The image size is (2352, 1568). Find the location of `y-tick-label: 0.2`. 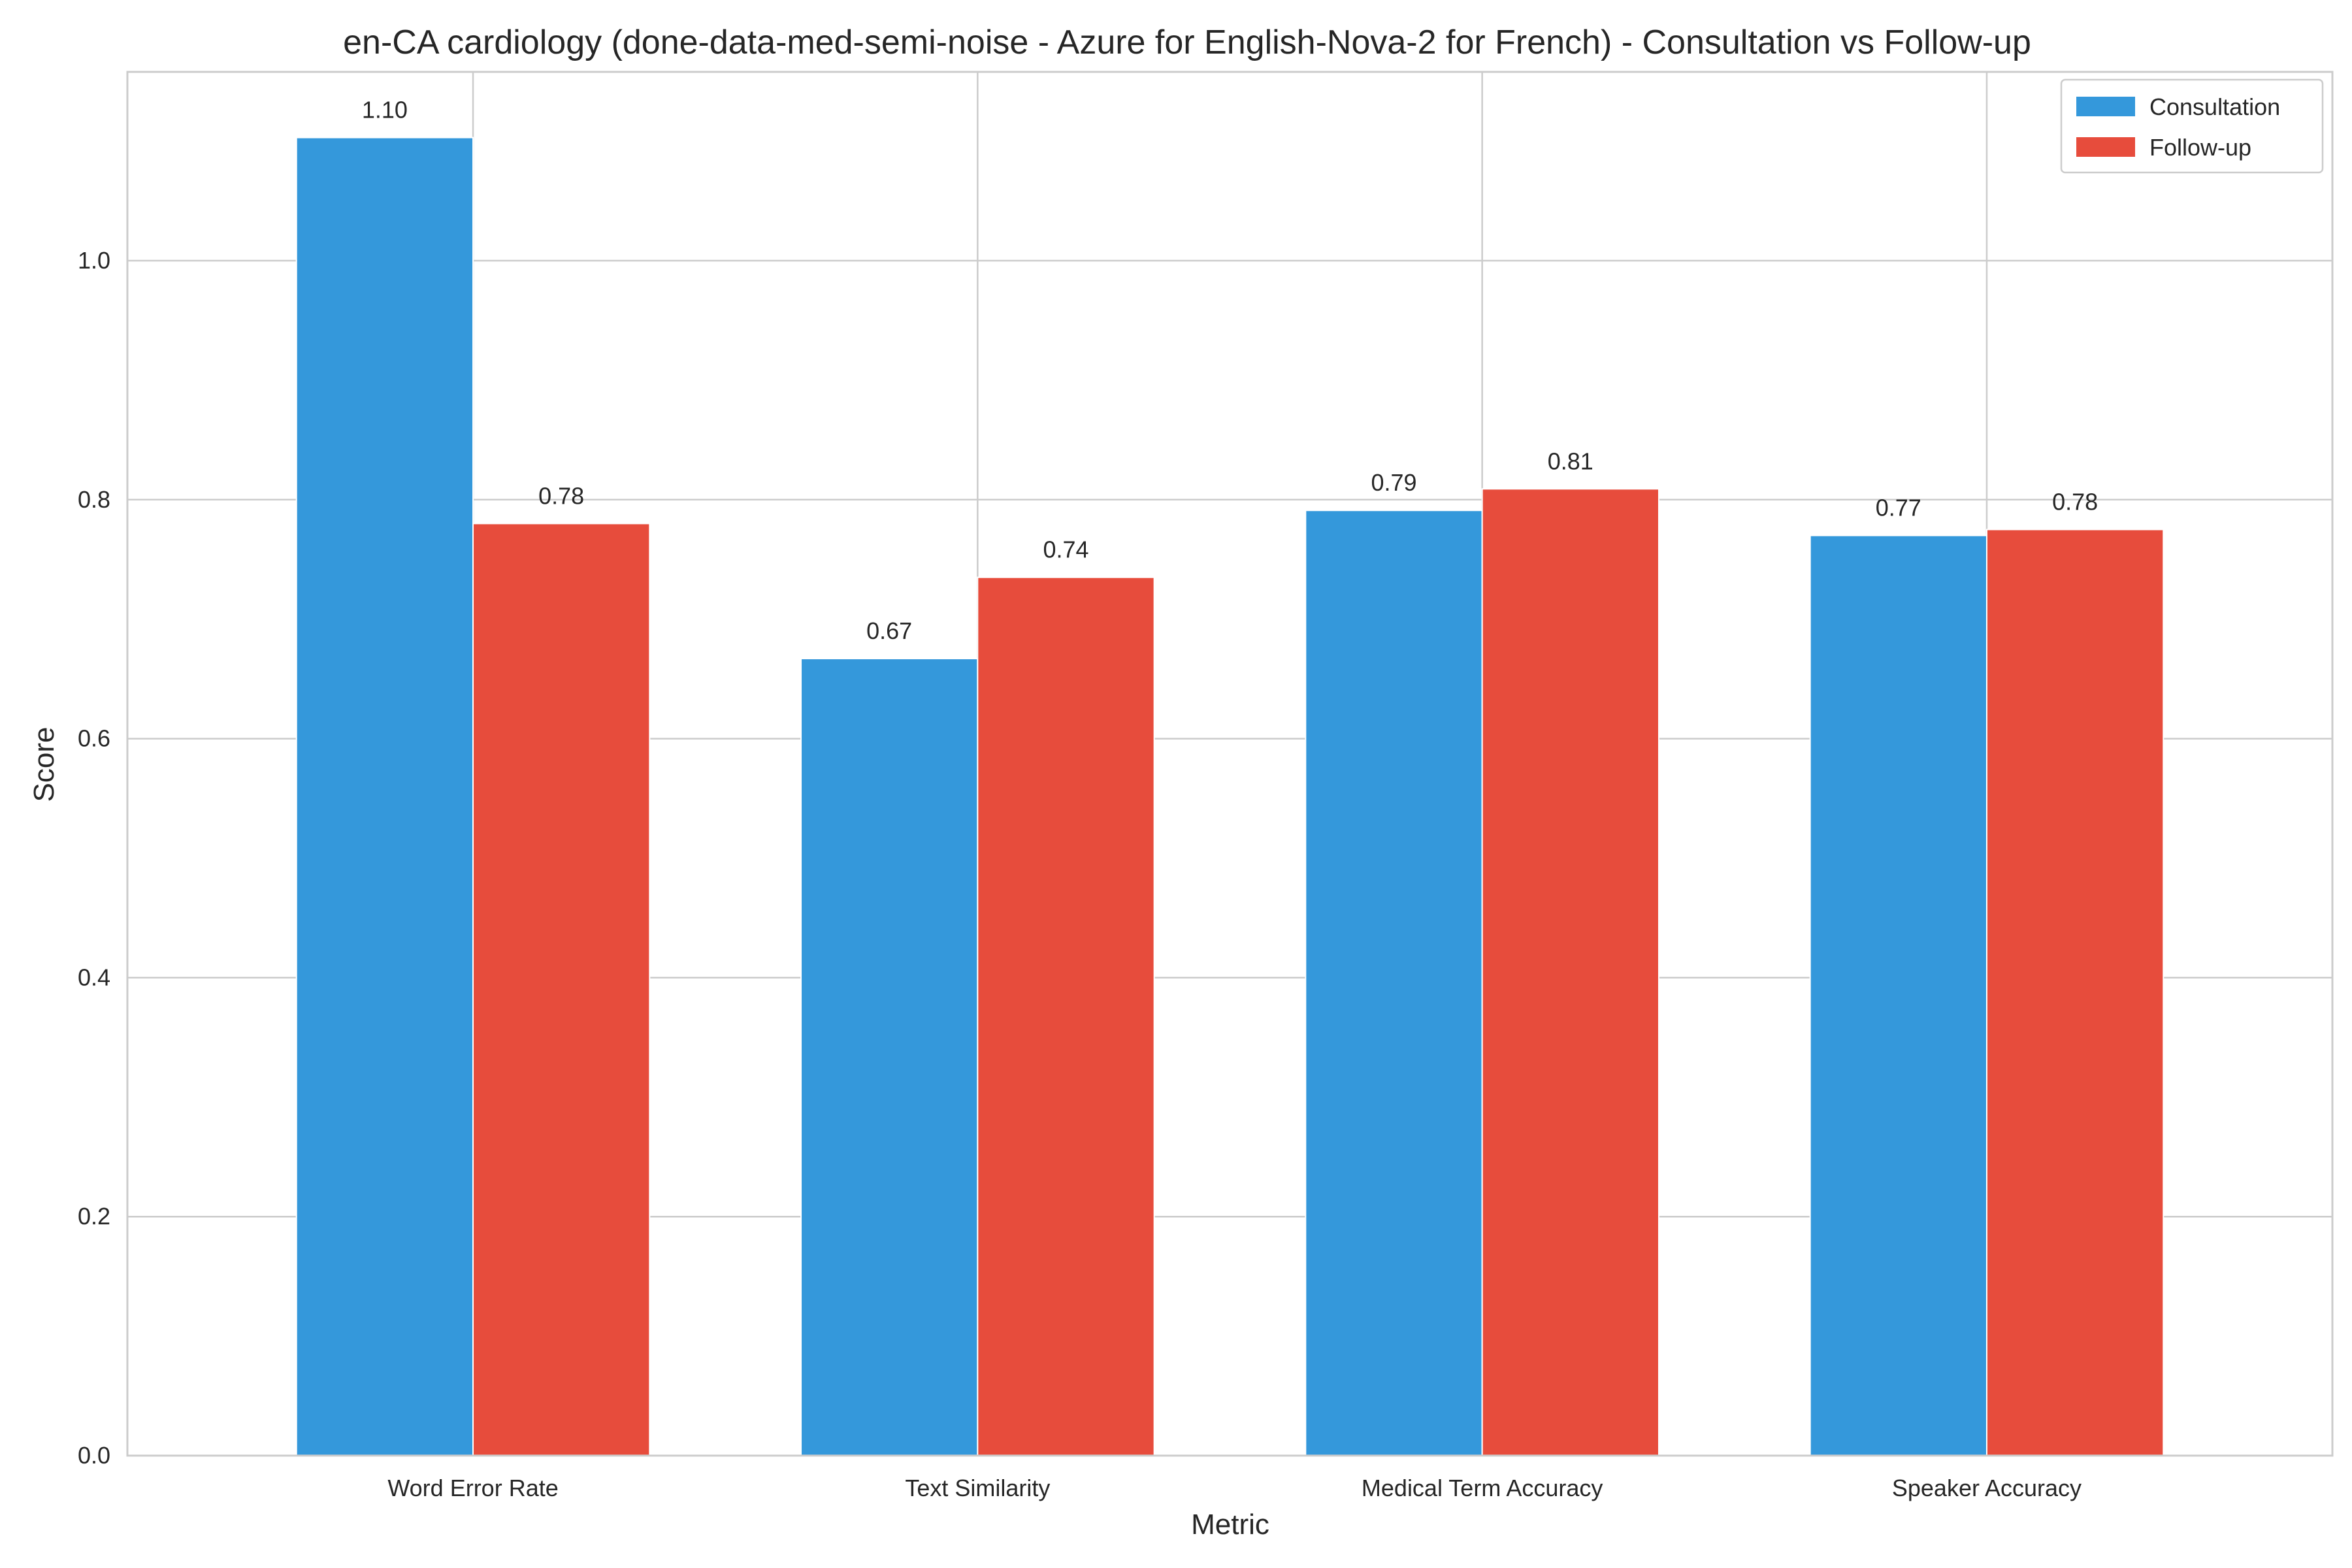

y-tick-label: 0.2 is located at coordinates (94, 1216).